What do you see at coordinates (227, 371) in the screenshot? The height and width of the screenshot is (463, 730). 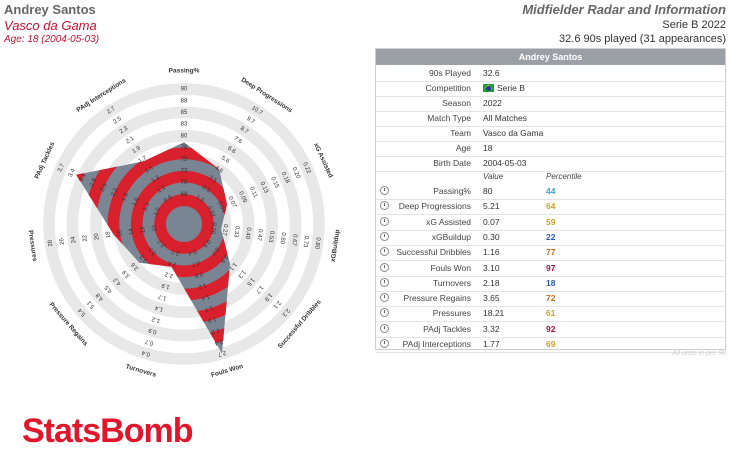 I see `axis-label: Fouls Won` at bounding box center [227, 371].